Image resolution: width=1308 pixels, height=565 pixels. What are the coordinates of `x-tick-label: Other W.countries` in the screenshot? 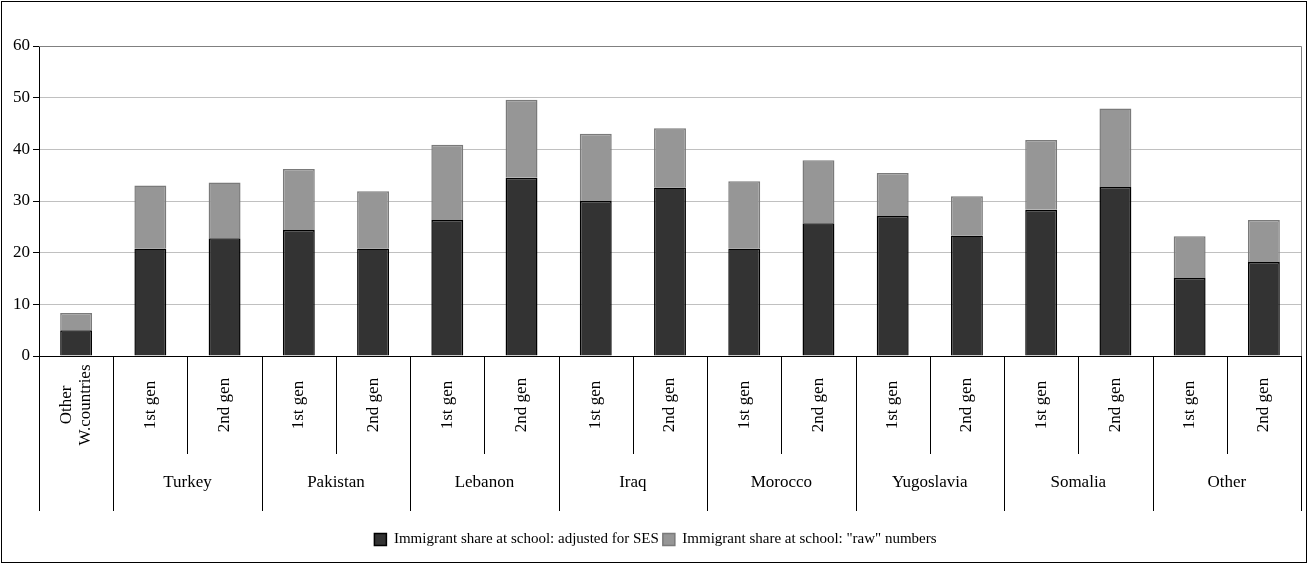 It's located at (75, 405).